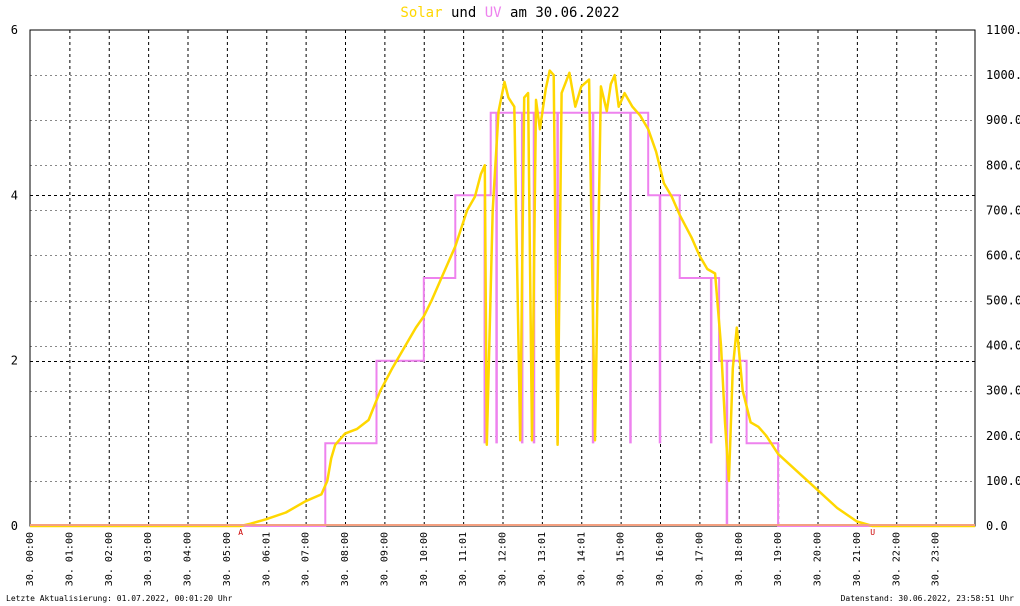  I want to click on x-tick-label: 30. 02:00, so click(109, 559).